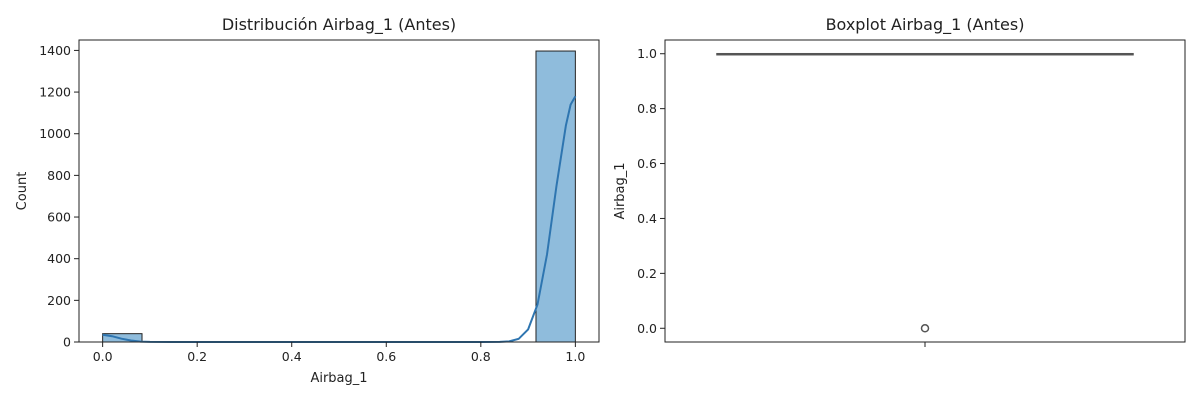 This screenshot has height=400, width=1200. Describe the element at coordinates (339, 353) in the screenshot. I see `histogram-x-ticks: 0.0 0.2 0.4 0.6 0.8 1.0` at that location.